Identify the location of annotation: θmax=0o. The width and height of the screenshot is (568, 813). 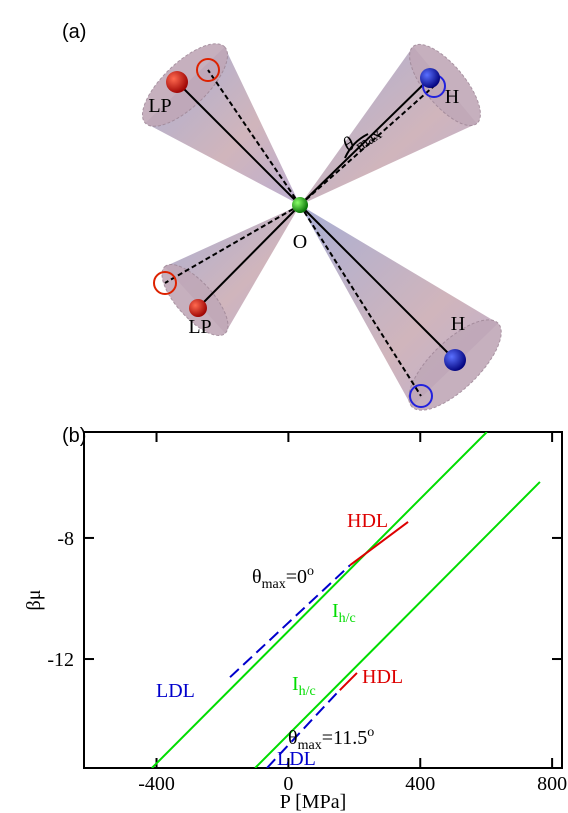
(283, 578).